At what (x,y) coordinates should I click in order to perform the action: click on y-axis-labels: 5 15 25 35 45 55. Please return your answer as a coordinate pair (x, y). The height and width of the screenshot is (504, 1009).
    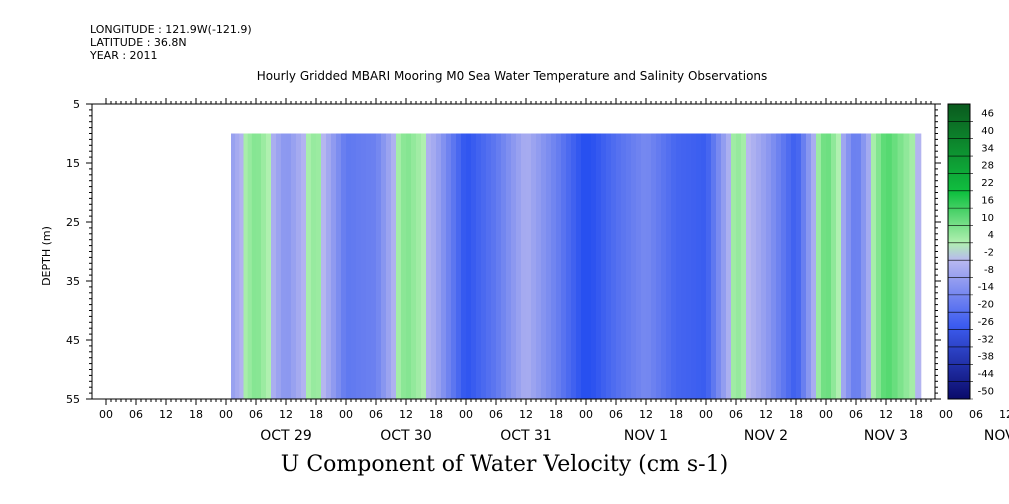
    Looking at the image, I should click on (73, 252).